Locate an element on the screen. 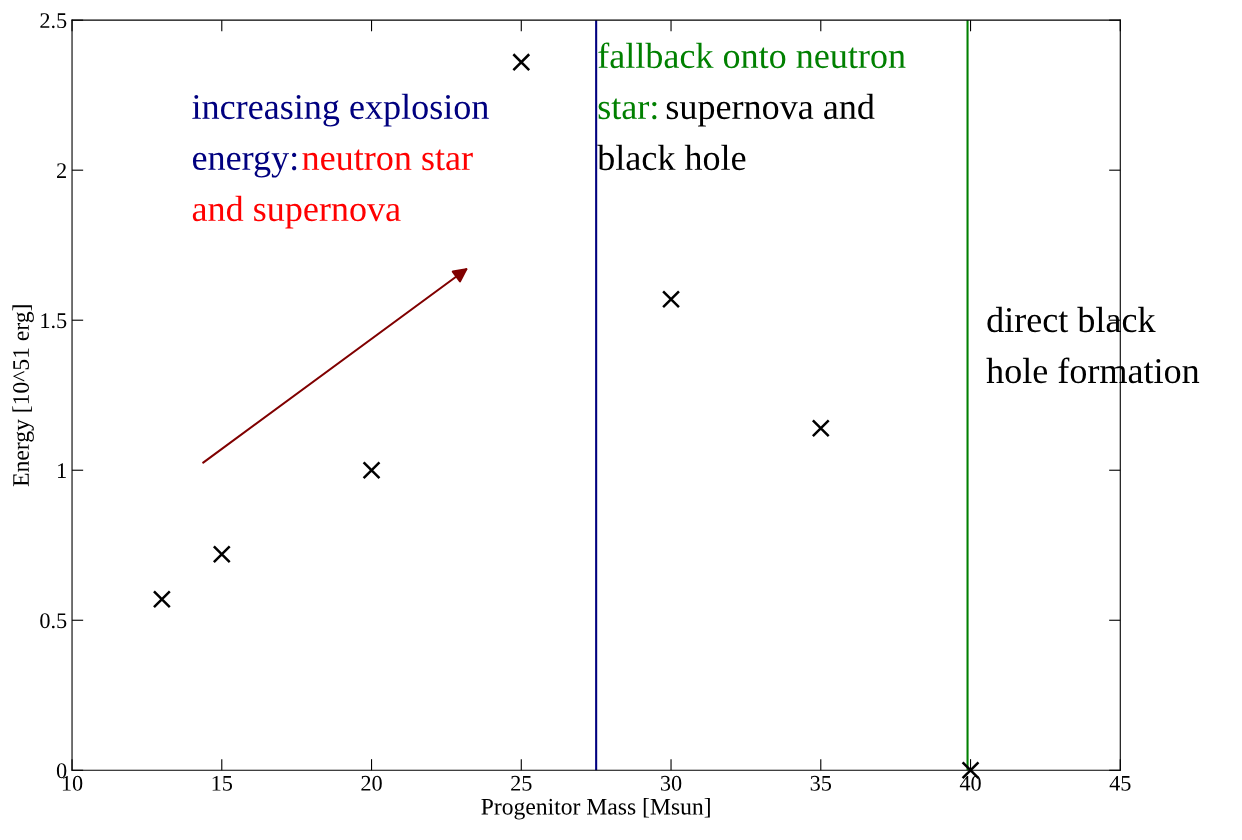  annotation: star: is located at coordinates (627, 109).